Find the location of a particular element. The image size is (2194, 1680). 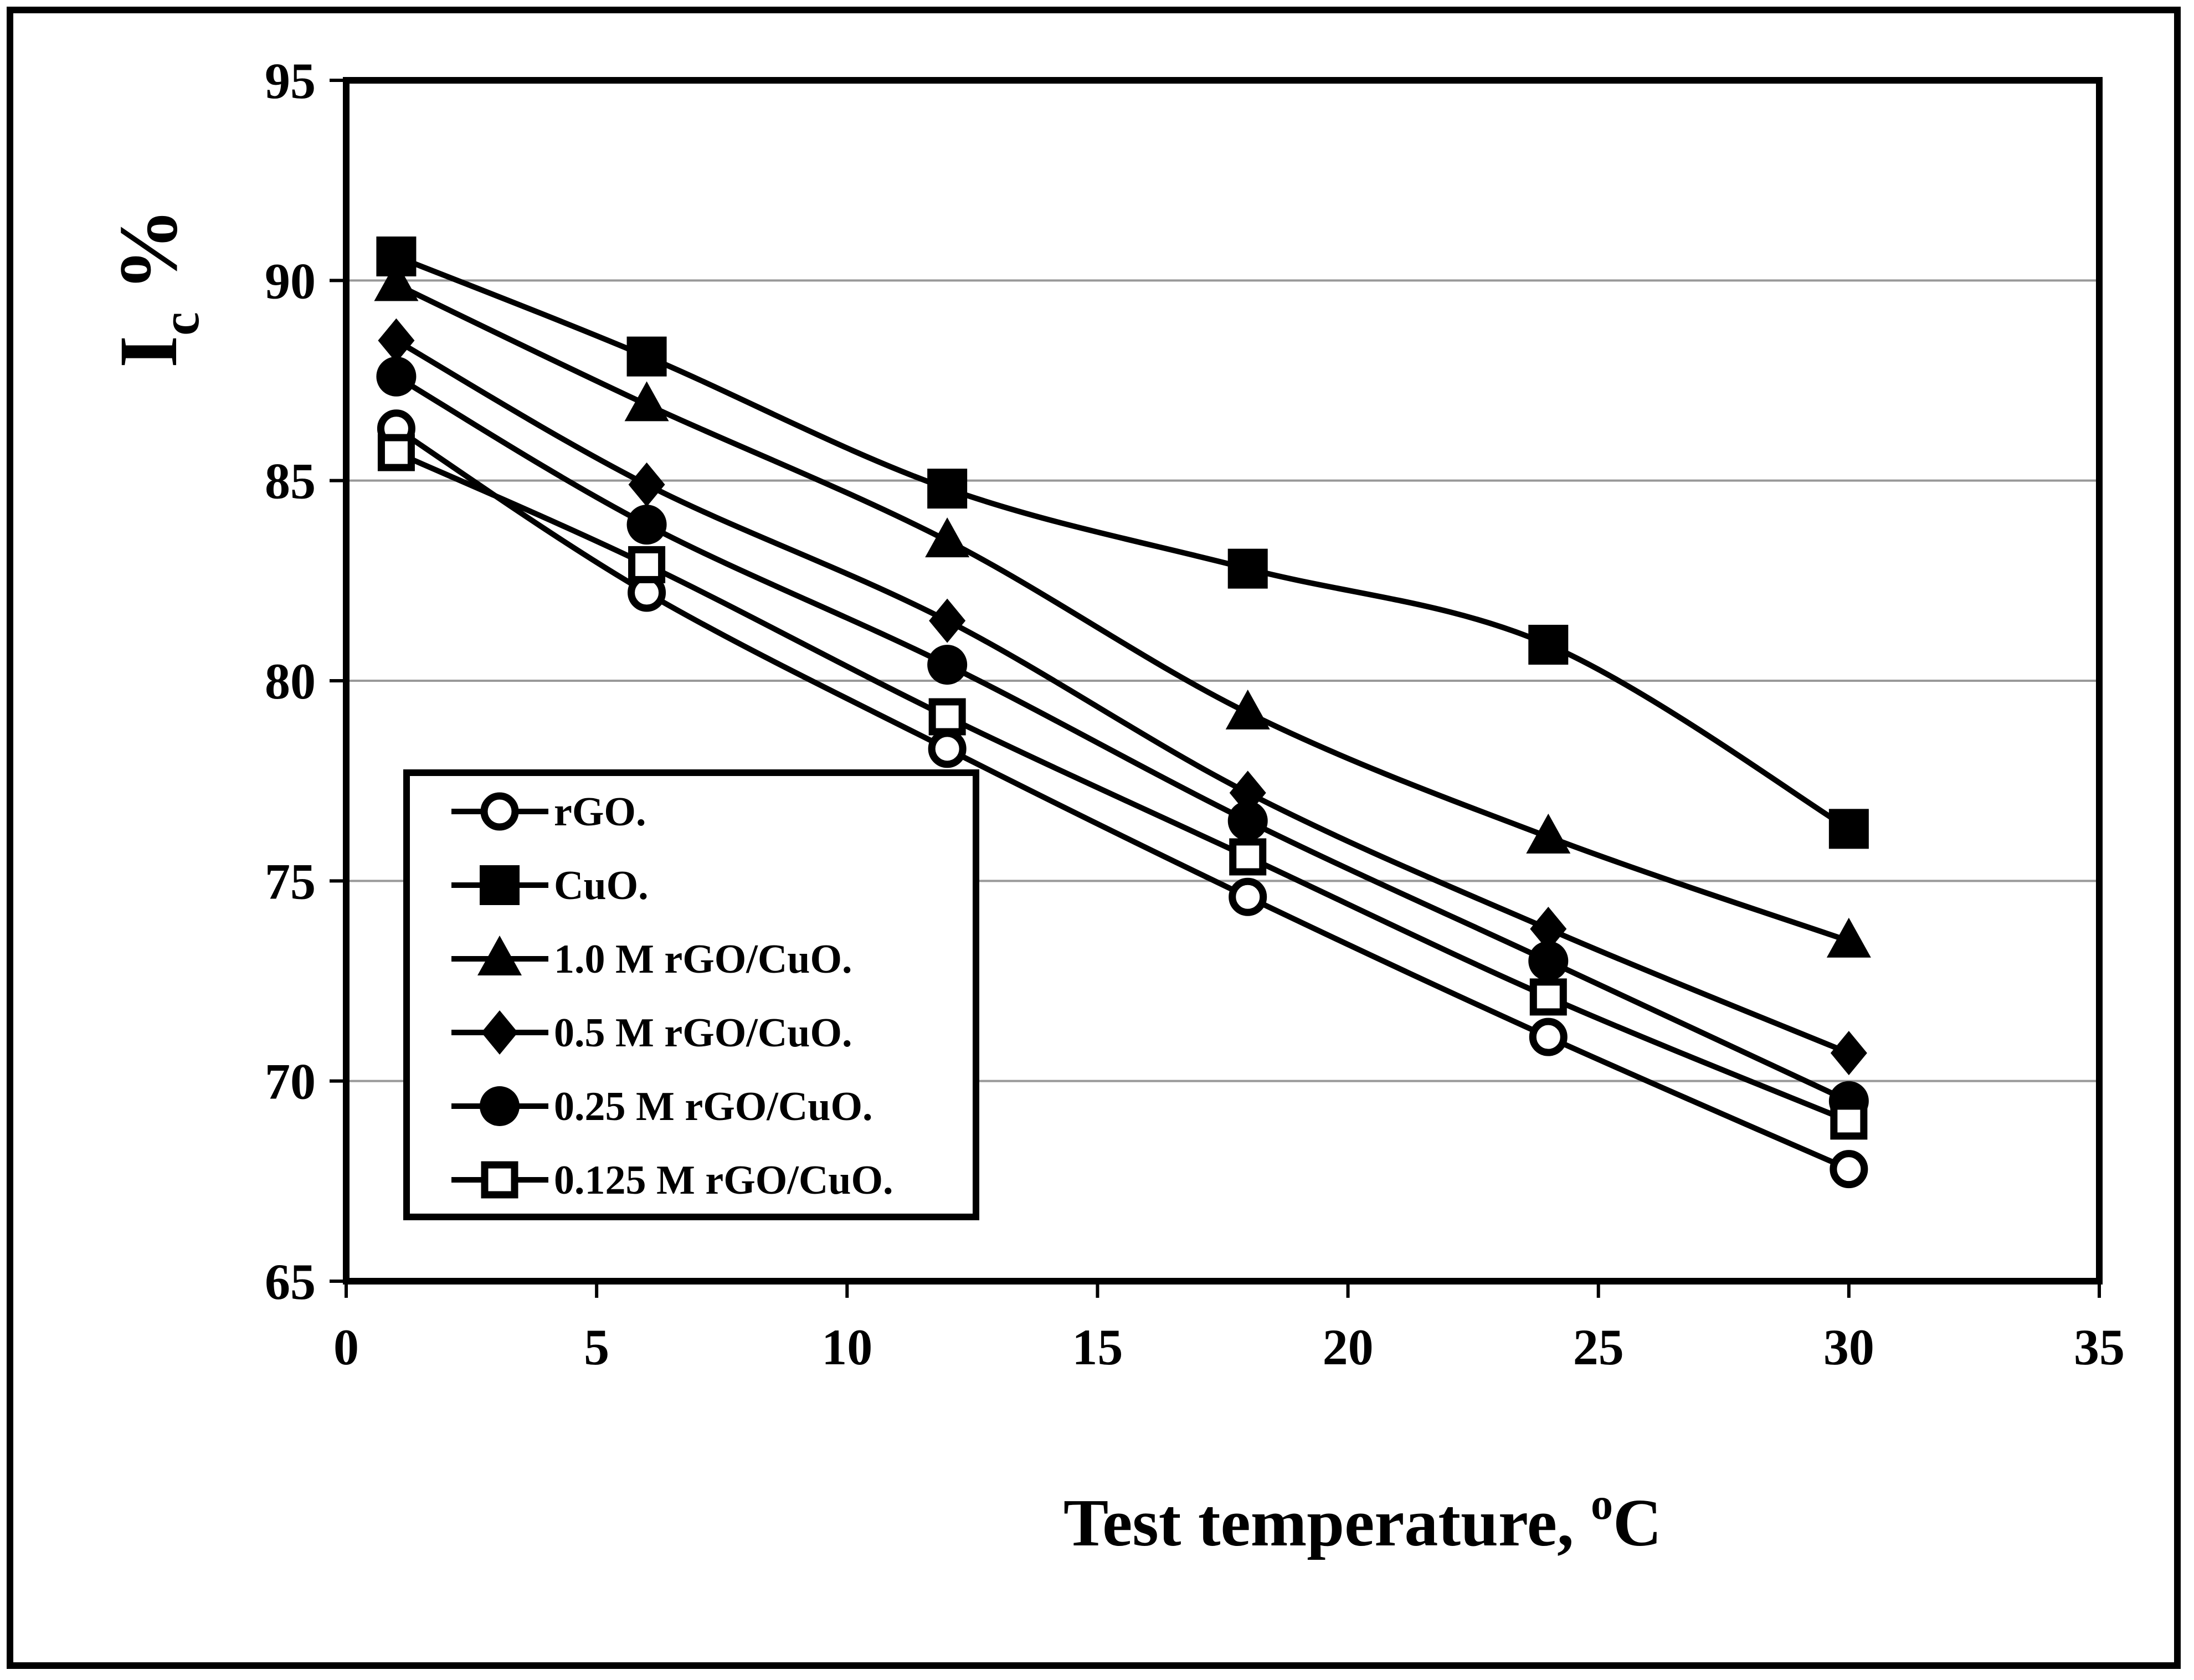

x-axis-title-tail: C is located at coordinates (1637, 1523).